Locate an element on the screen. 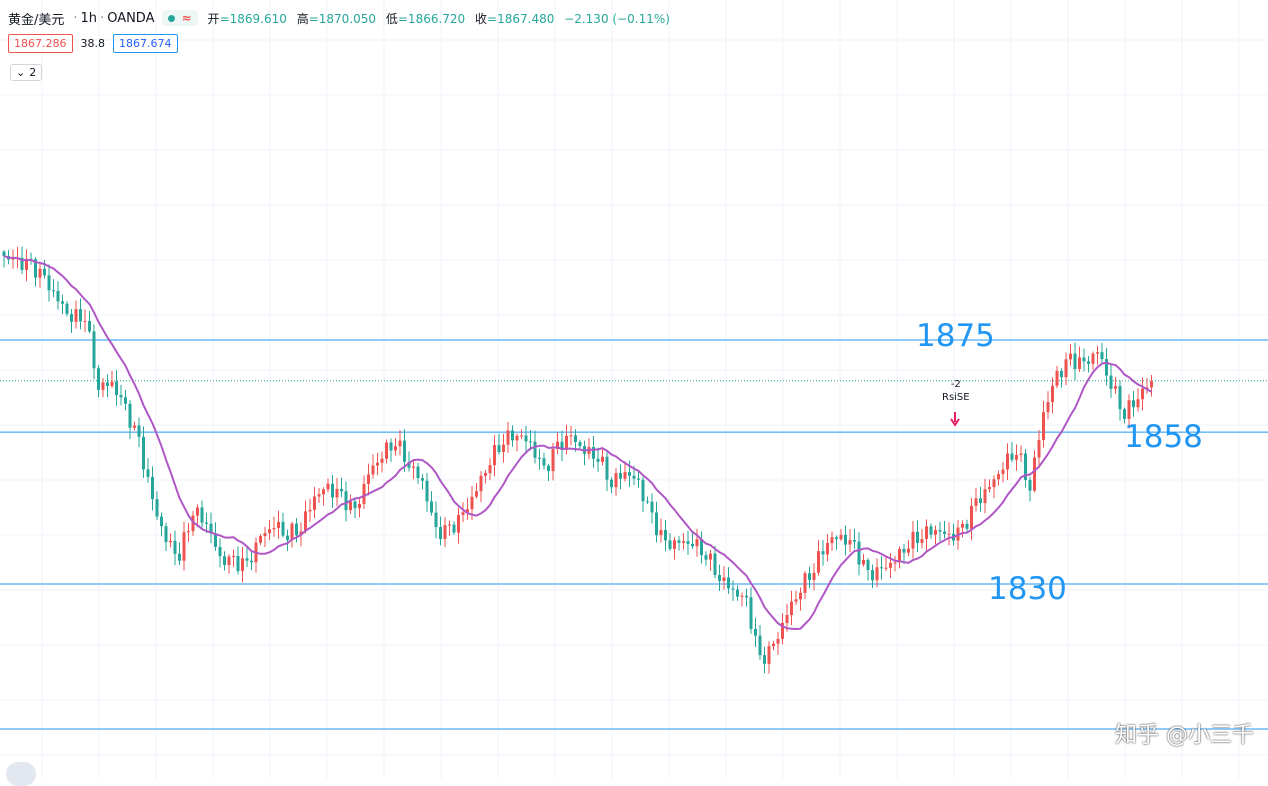  strategy-signal-label: -2 RsiSE is located at coordinates (956, 391).